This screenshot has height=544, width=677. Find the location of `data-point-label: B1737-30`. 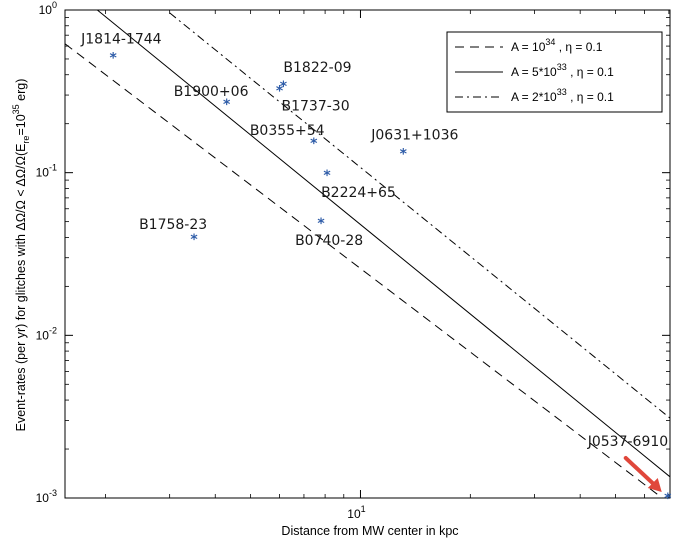

data-point-label: B1737-30 is located at coordinates (316, 106).